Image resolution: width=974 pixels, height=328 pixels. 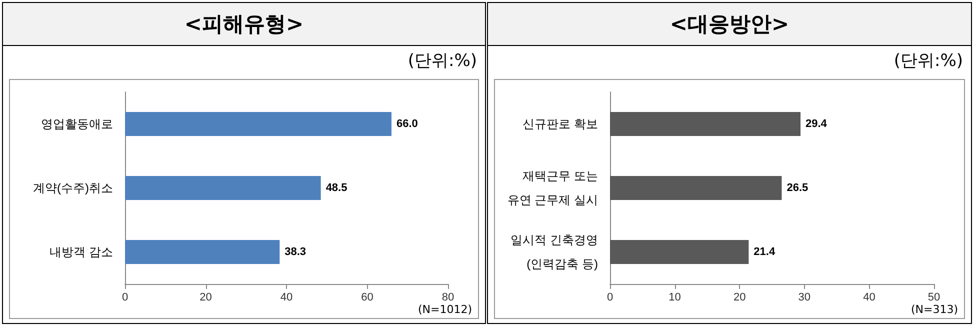 I want to click on y-tick-label: 신규판로 확보, so click(x=560, y=124).